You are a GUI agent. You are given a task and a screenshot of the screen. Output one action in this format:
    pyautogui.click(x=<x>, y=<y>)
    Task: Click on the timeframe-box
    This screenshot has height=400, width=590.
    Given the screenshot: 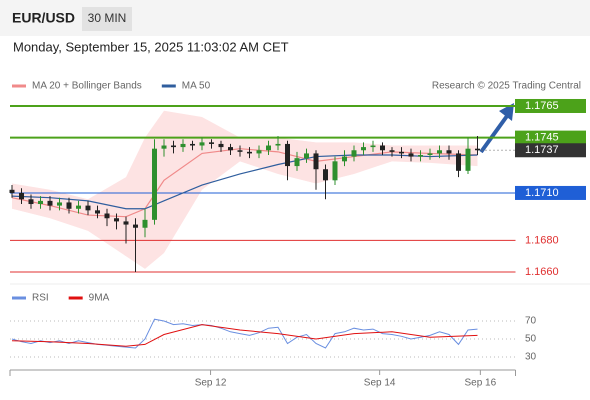 What is the action you would take?
    pyautogui.click(x=107, y=19)
    